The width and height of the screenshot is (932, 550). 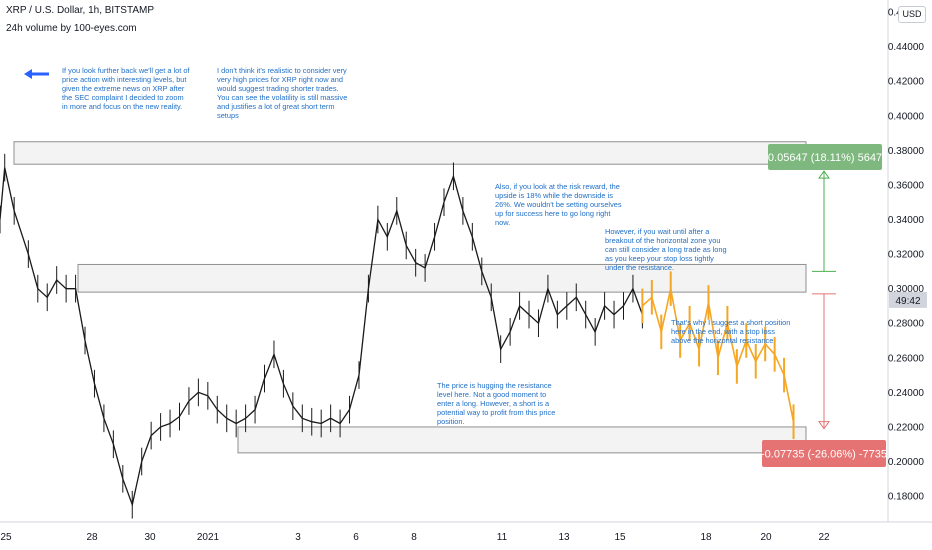 I want to click on currency-button: USD, so click(x=912, y=14).